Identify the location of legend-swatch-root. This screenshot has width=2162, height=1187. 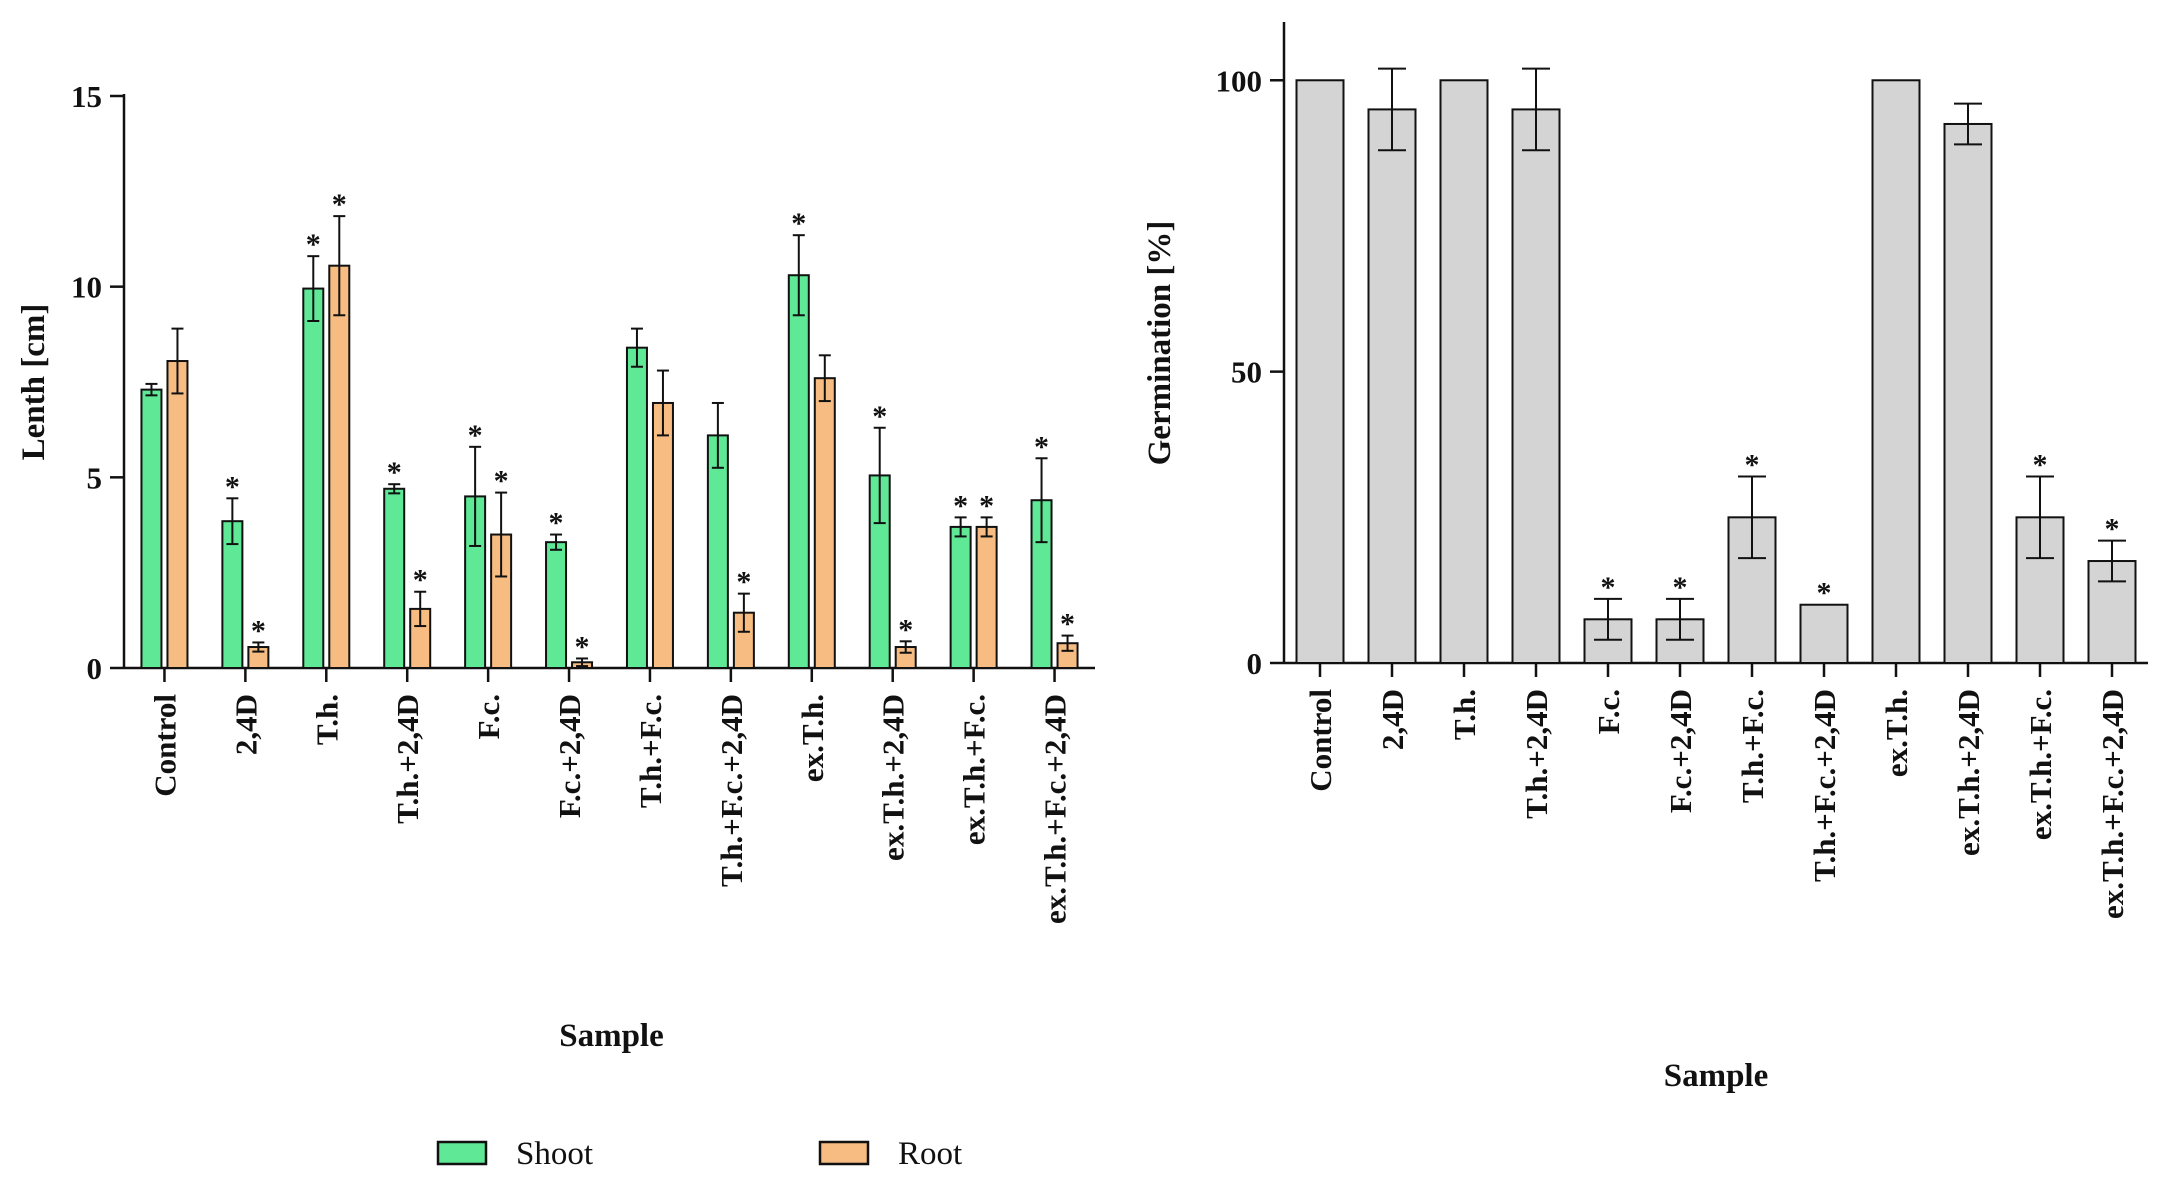
(844, 1153).